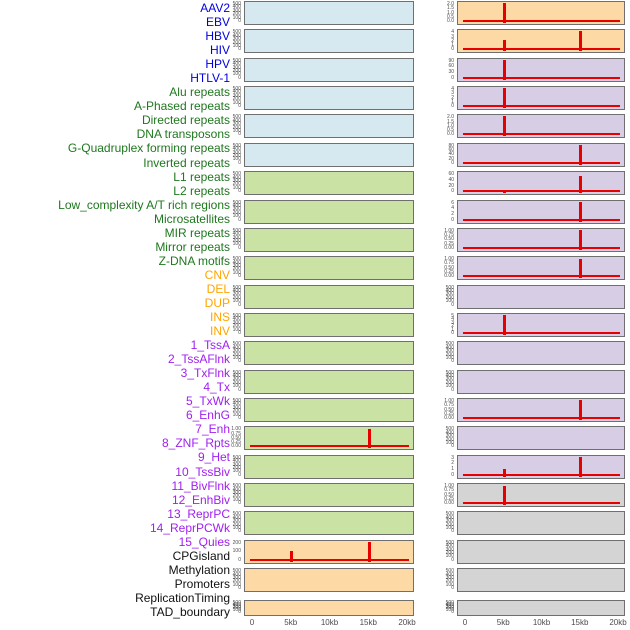 This screenshot has height=630, width=630. I want to click on panel-hiv, so click(329, 98).